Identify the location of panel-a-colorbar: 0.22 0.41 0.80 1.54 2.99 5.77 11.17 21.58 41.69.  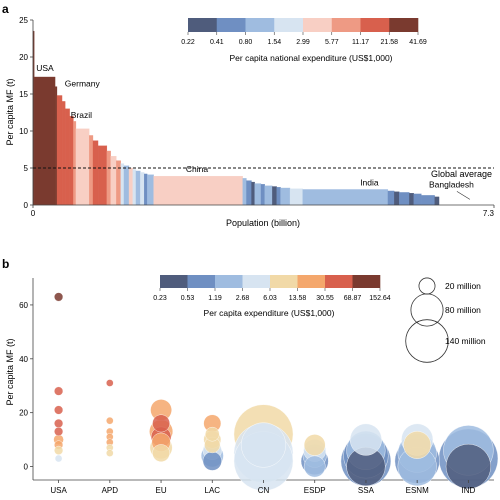
(304, 32).